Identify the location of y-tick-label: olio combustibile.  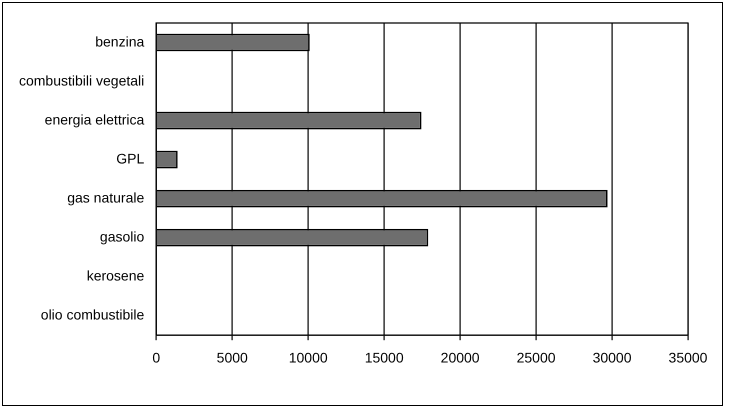
(92, 314).